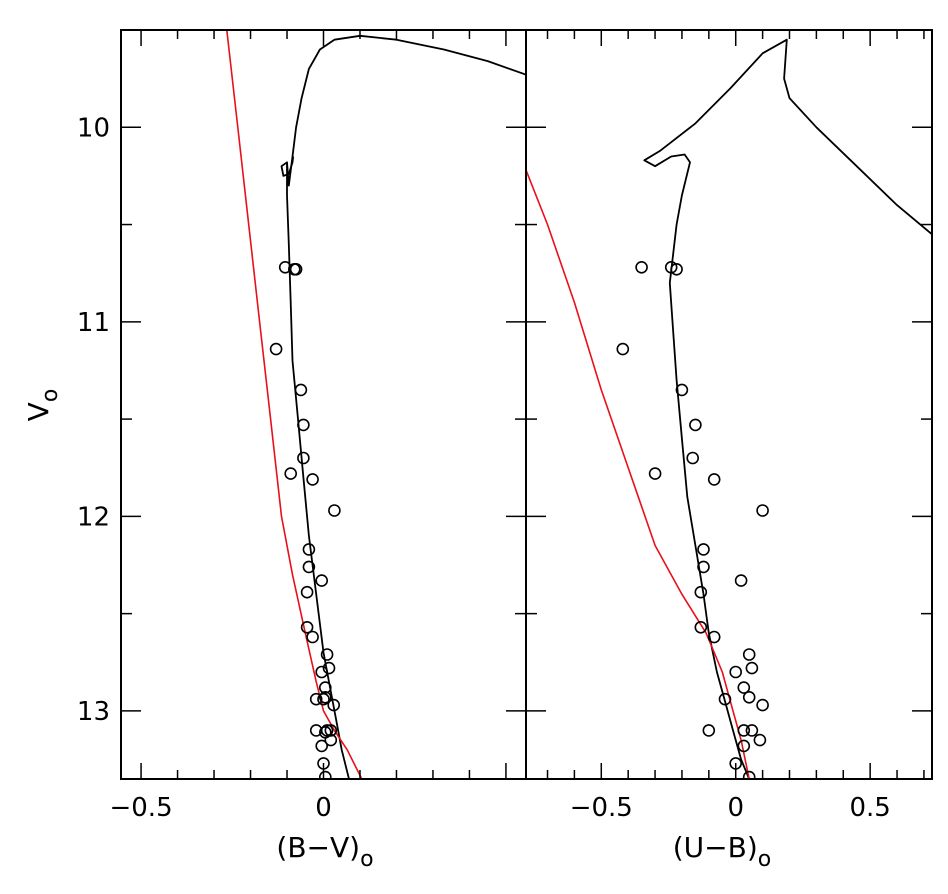  I want to click on right-x-tick-labels: −0.5 0 0.5, so click(730, 808).